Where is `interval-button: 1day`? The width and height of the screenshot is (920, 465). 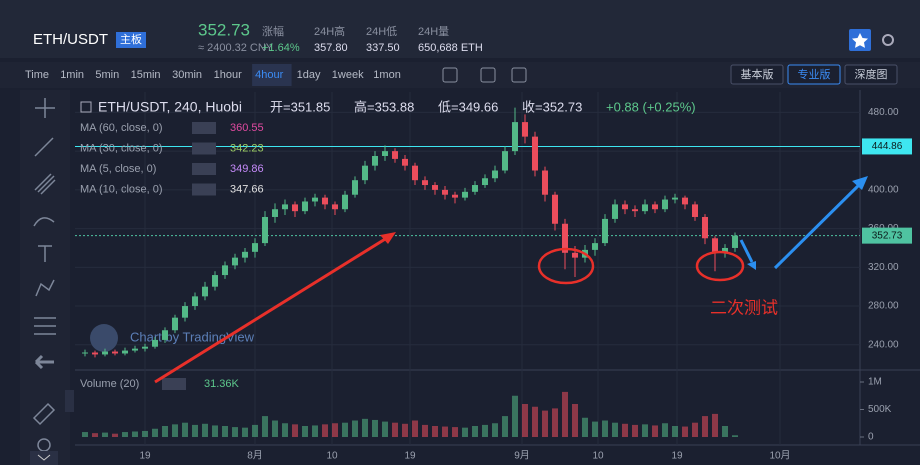
interval-button: 1day is located at coordinates (309, 75).